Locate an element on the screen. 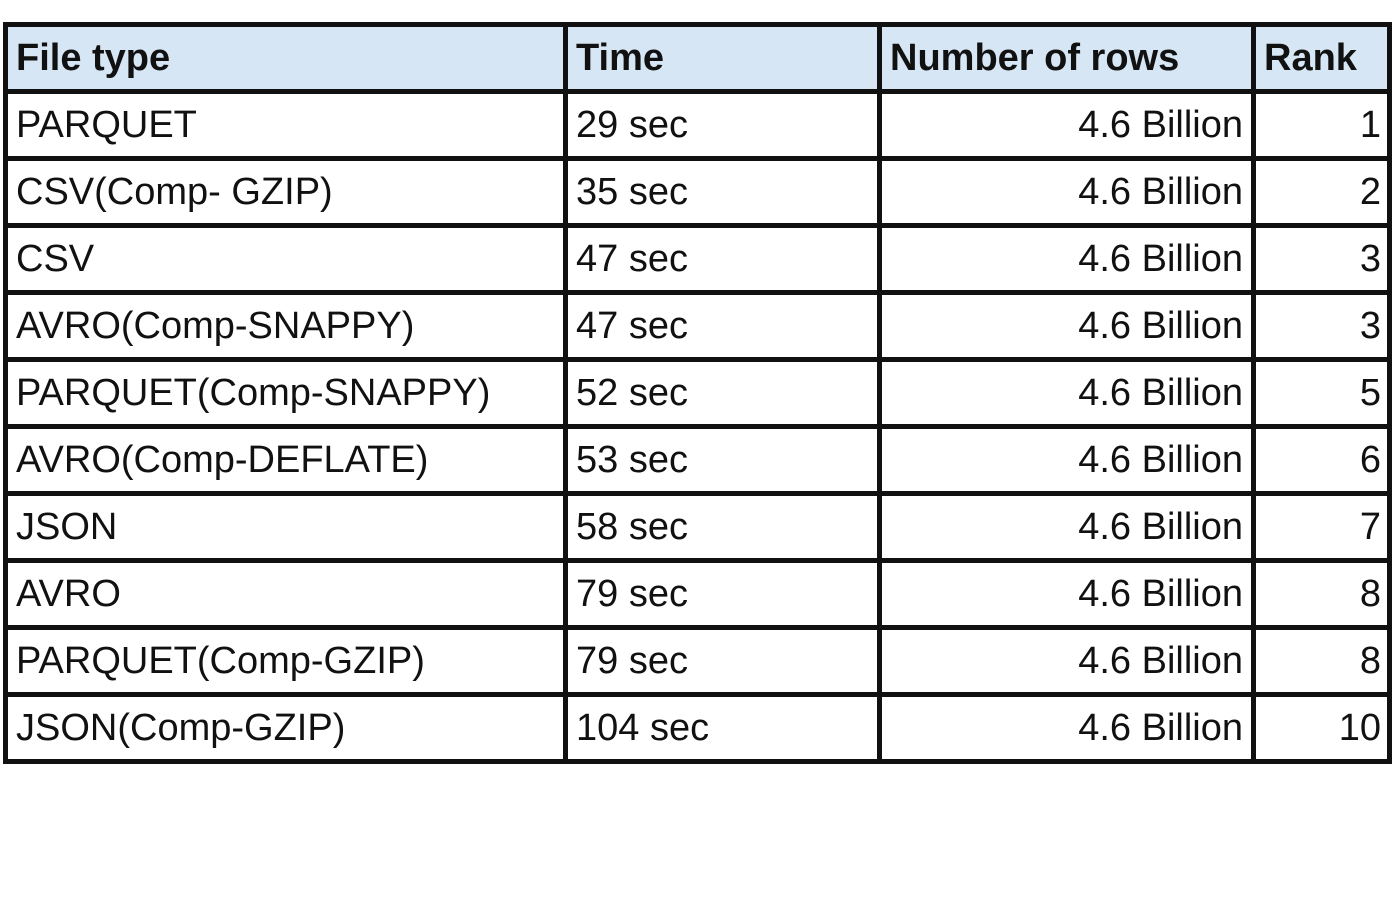 The image size is (1400, 907). cell-time: 29 sec is located at coordinates (722, 125).